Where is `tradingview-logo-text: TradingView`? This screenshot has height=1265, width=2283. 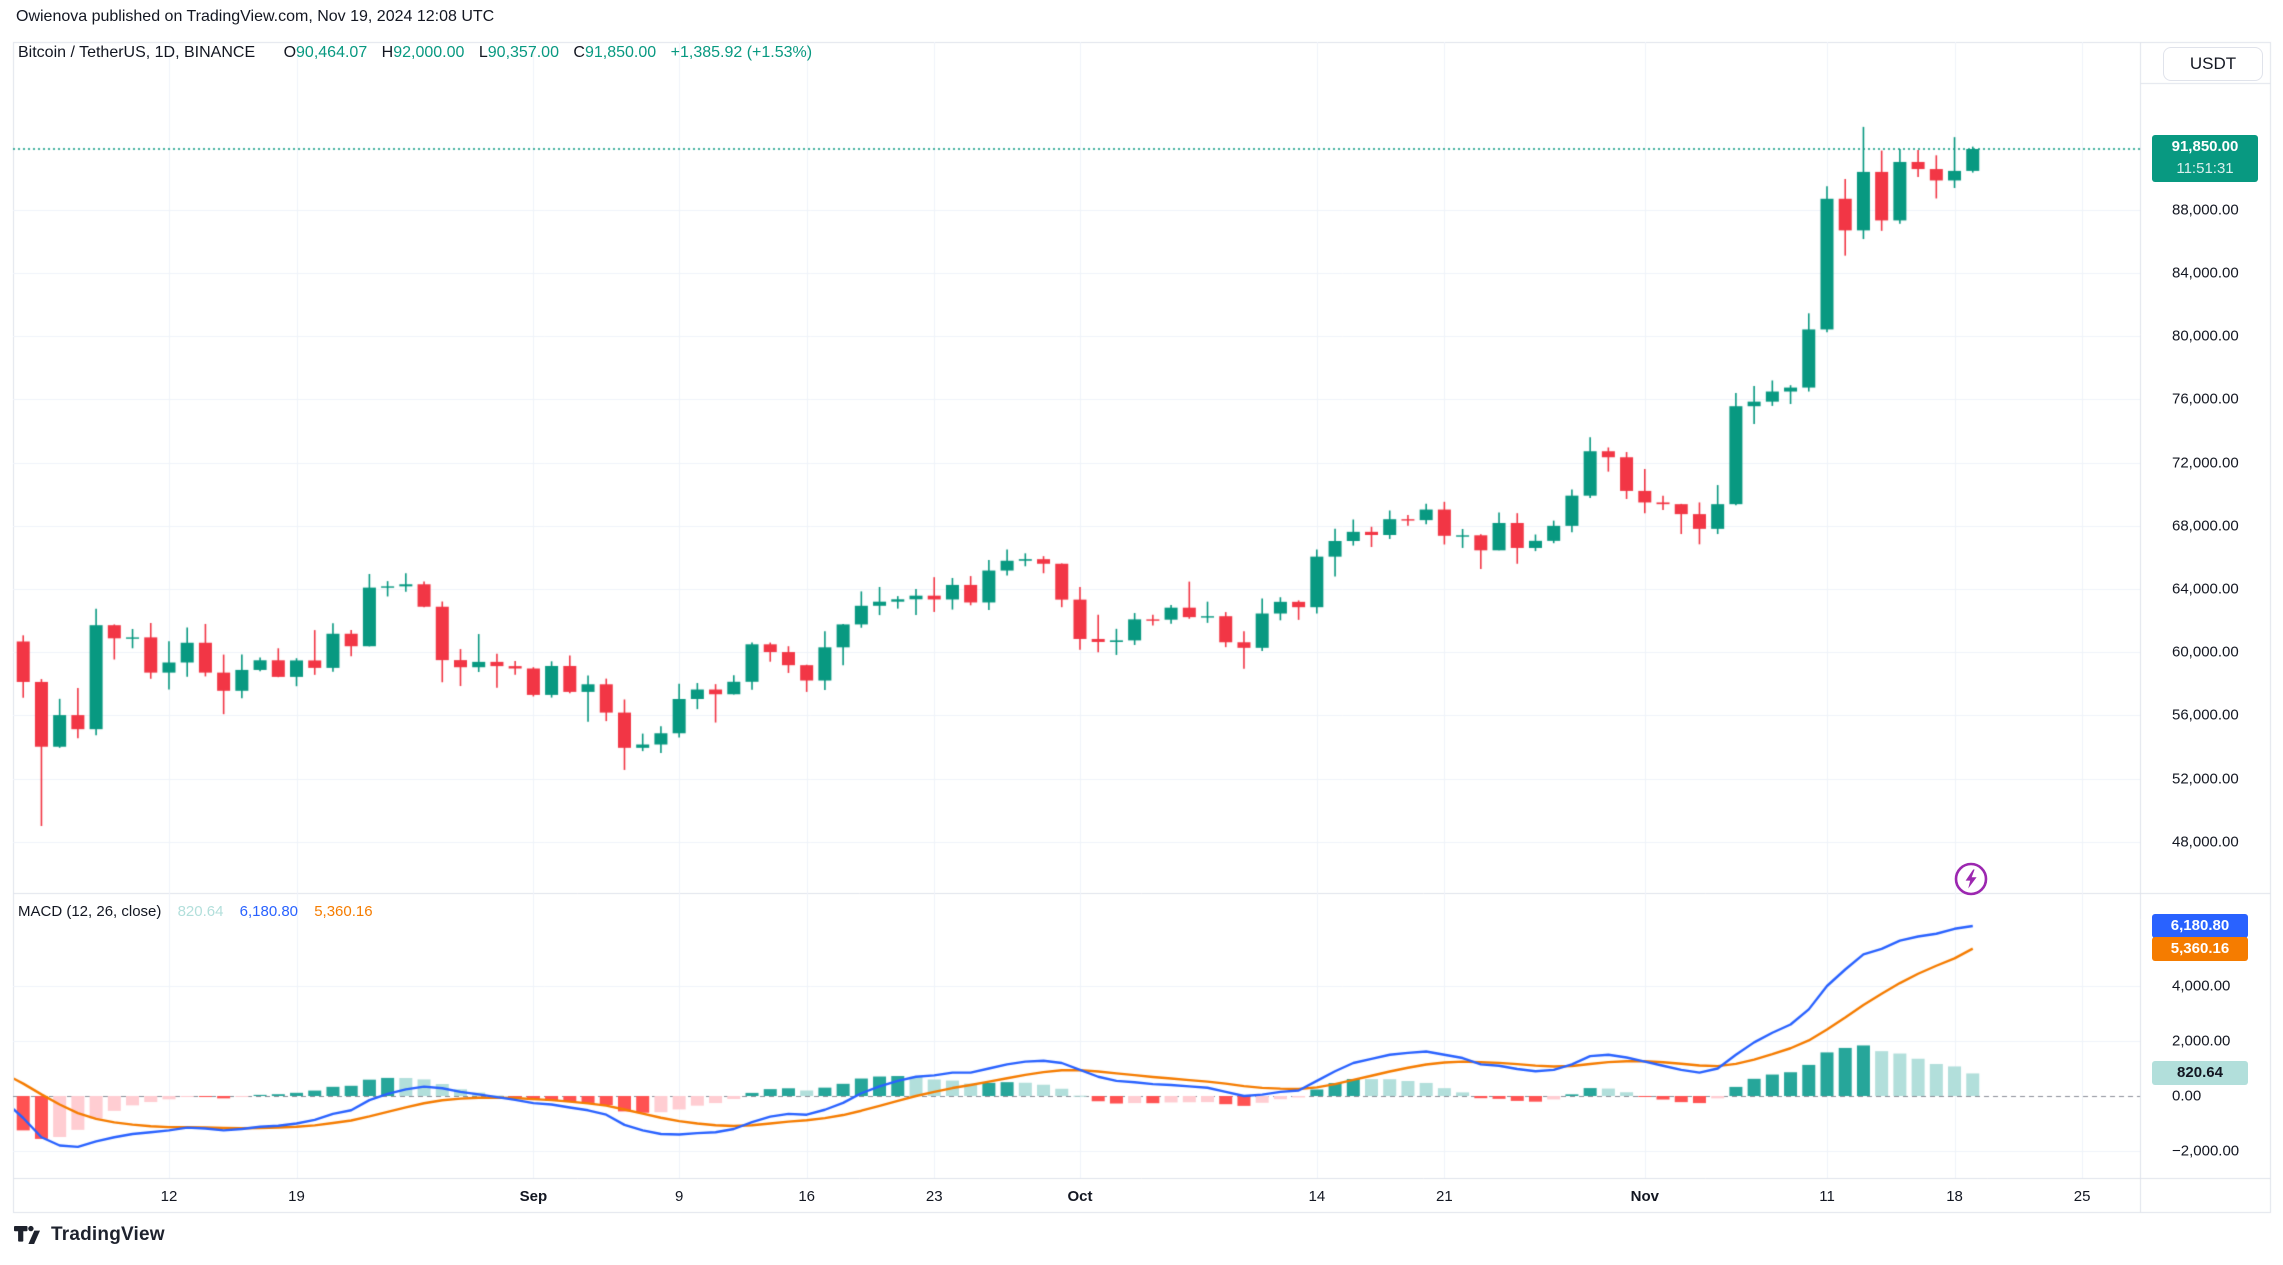 tradingview-logo-text: TradingView is located at coordinates (108, 1234).